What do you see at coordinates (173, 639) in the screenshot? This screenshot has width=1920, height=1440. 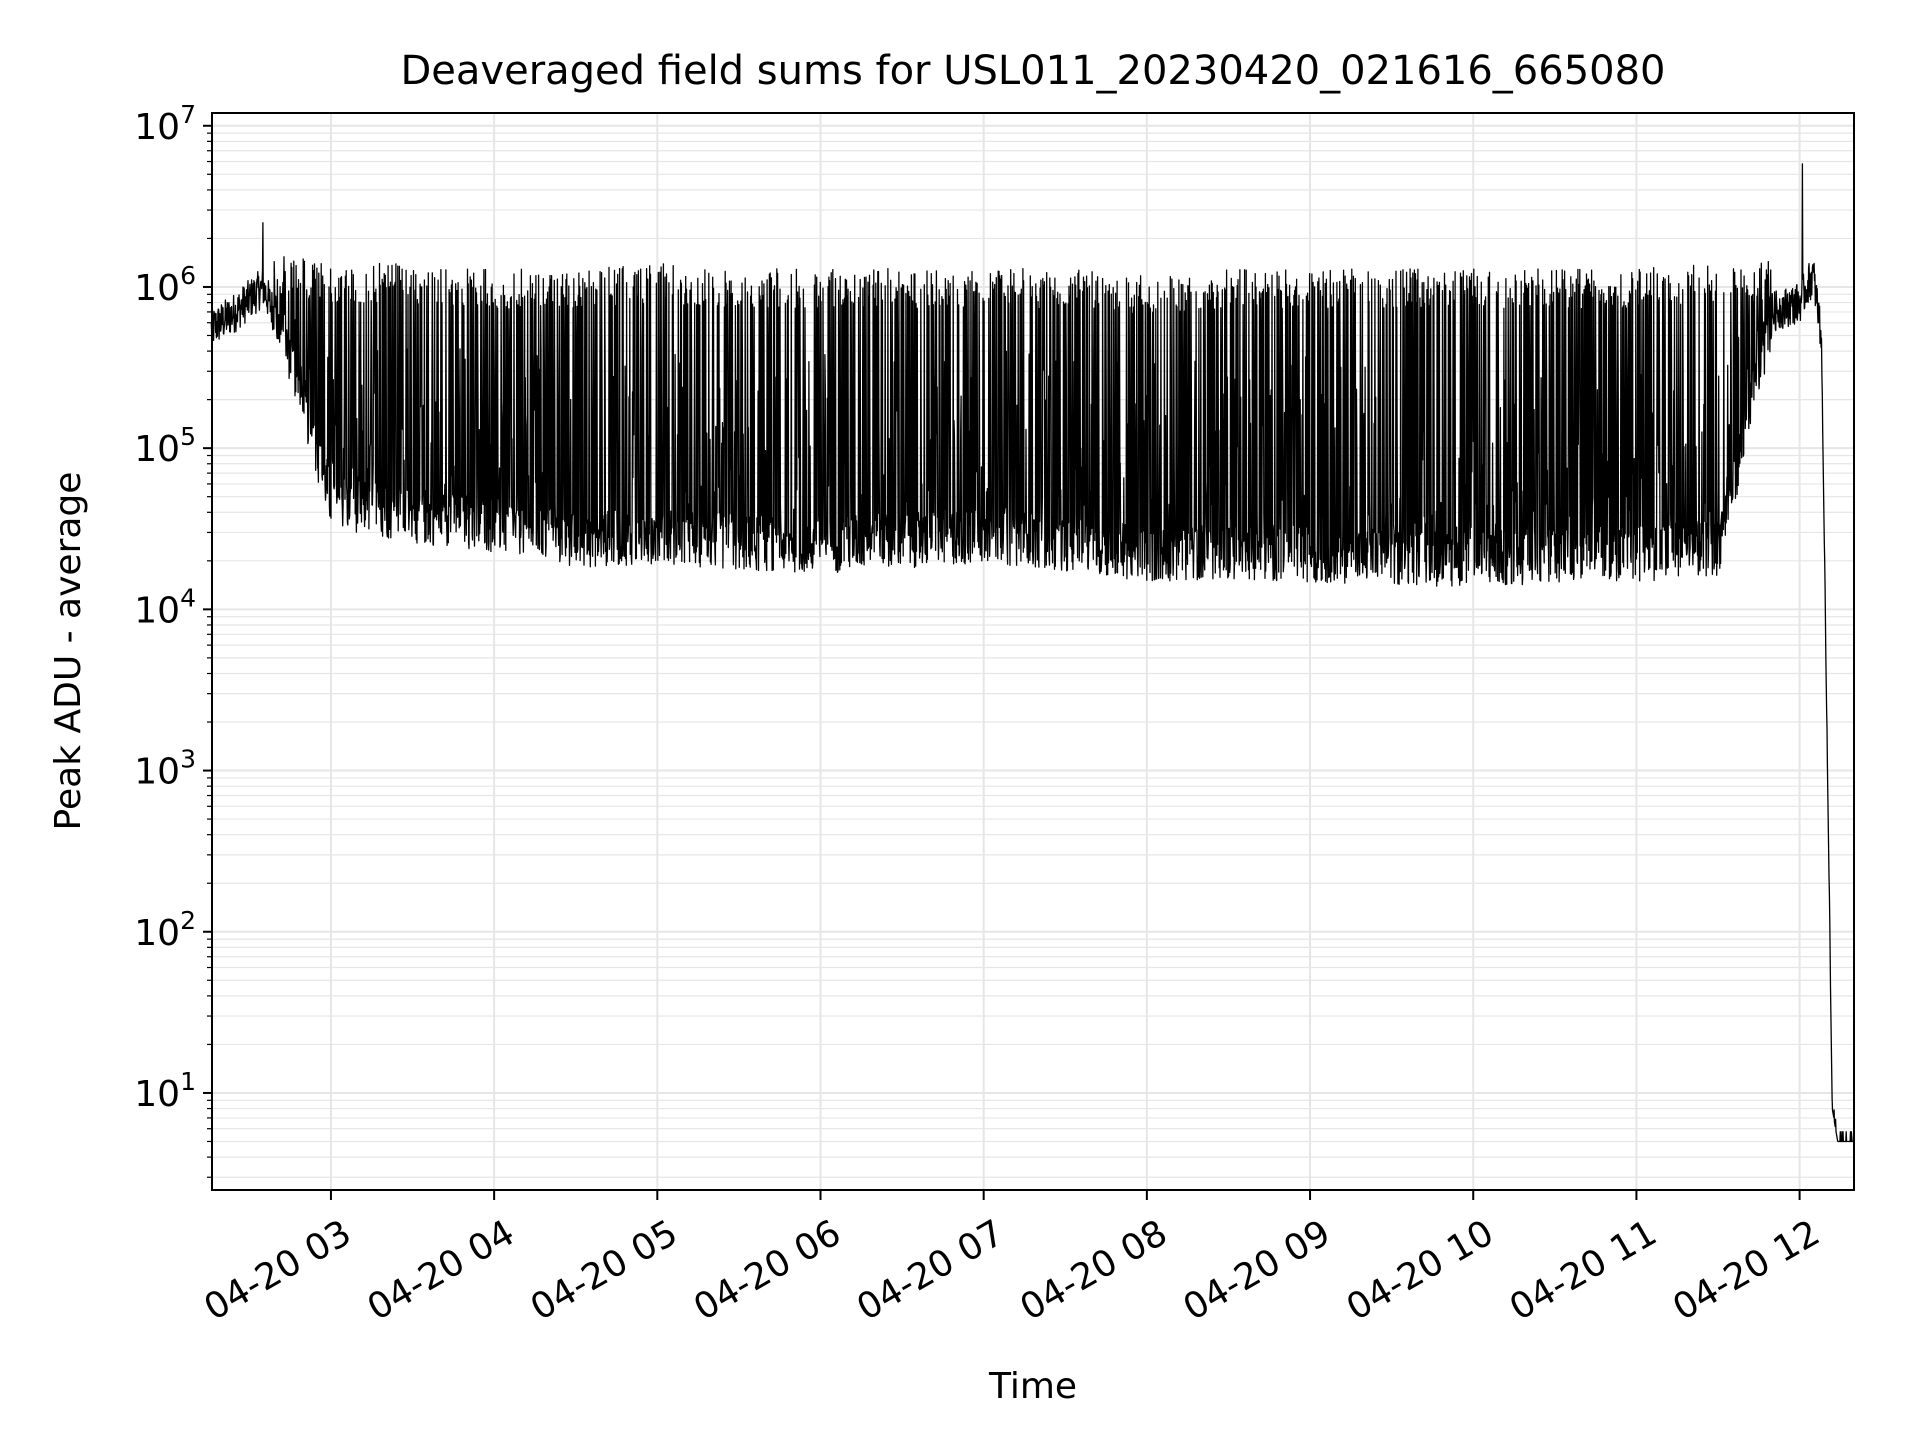 I see `y-axis: 10¹ 10² 10³ 10⁴ 10⁵ 10⁶ 10⁷` at bounding box center [173, 639].